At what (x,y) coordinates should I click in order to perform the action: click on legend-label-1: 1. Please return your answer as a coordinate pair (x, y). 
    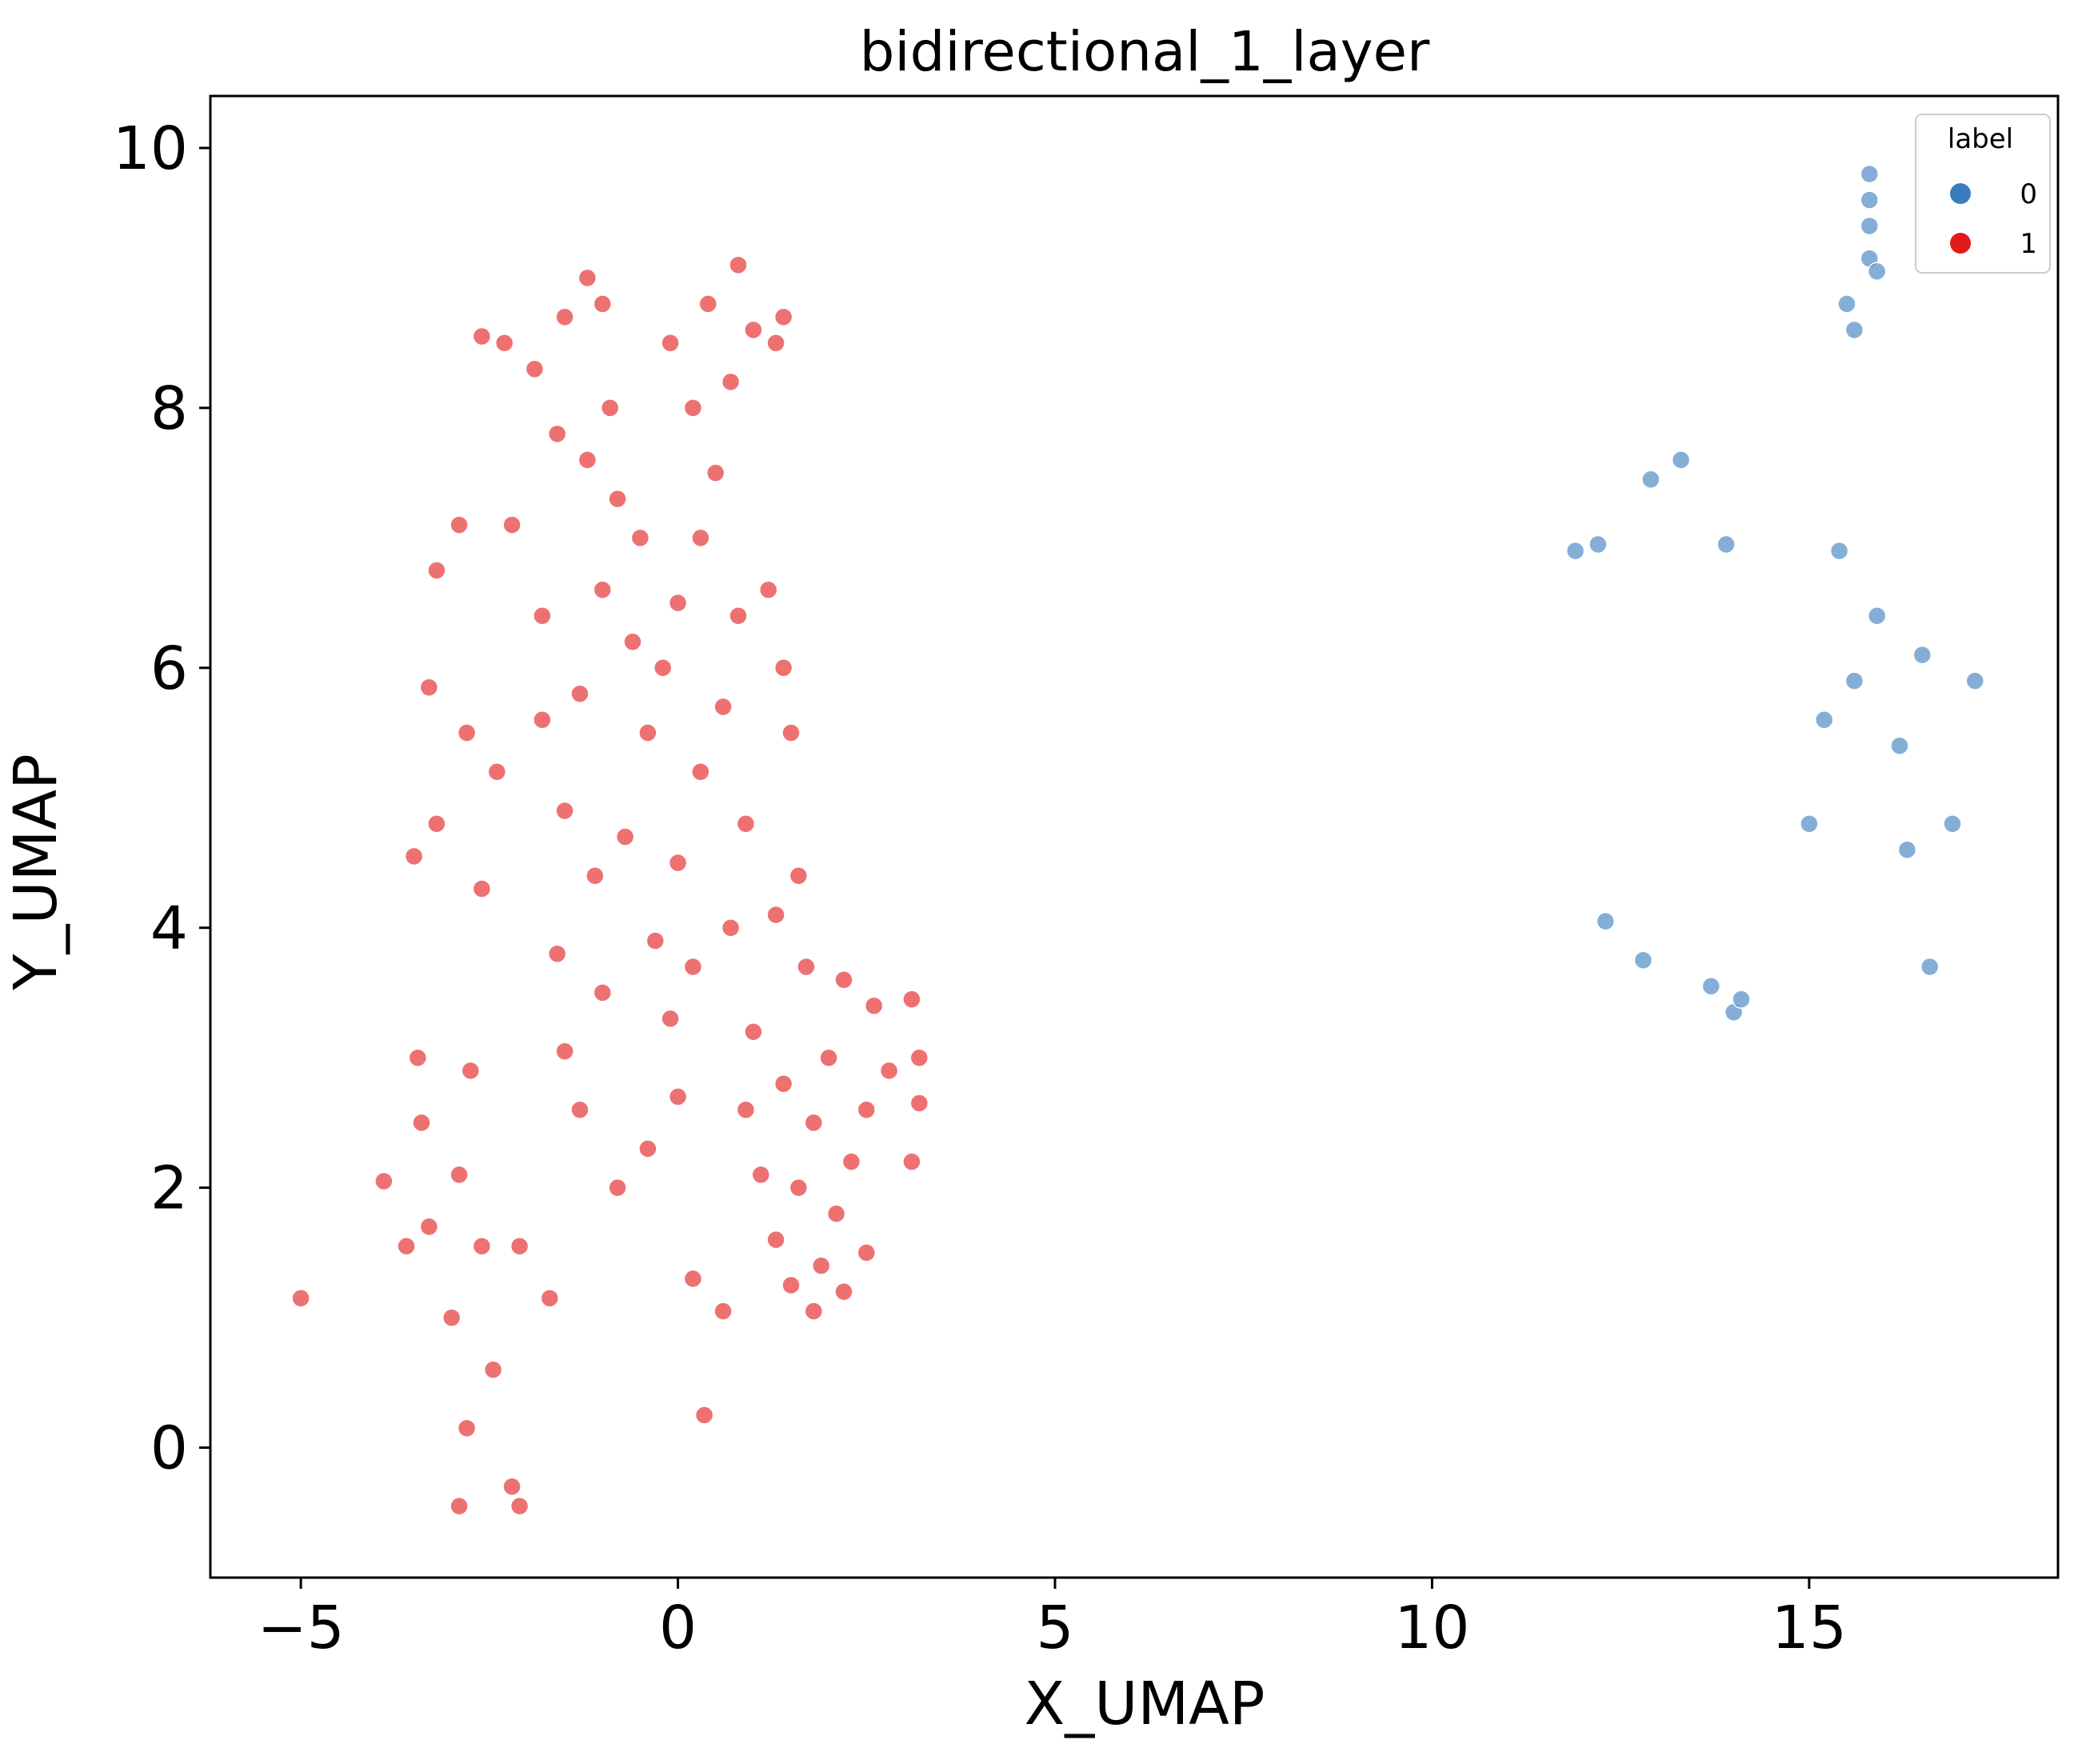
    Looking at the image, I should click on (2028, 244).